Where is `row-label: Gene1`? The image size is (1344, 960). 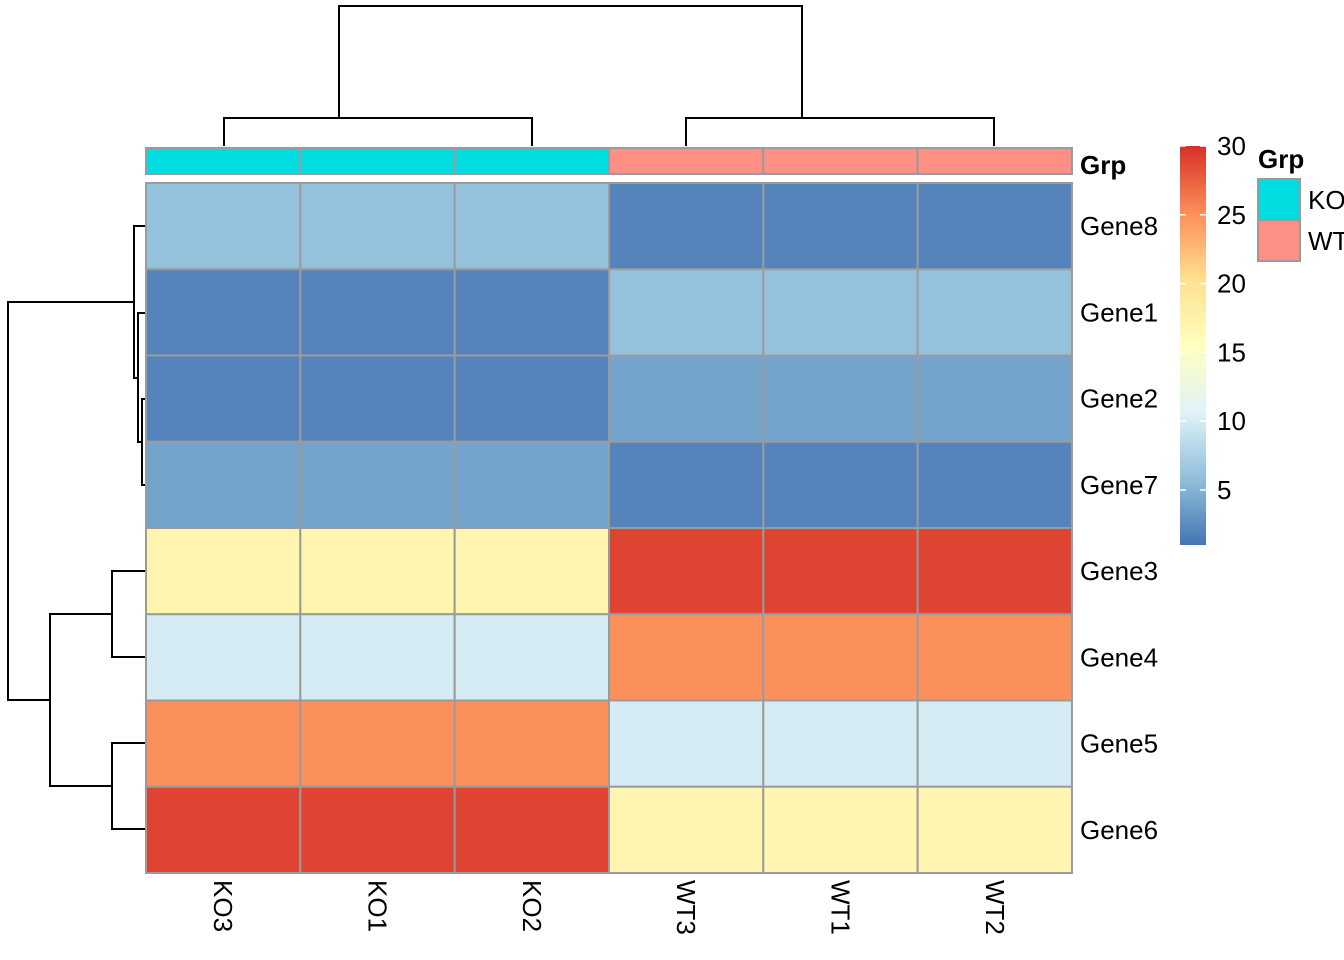
row-label: Gene1 is located at coordinates (1119, 312).